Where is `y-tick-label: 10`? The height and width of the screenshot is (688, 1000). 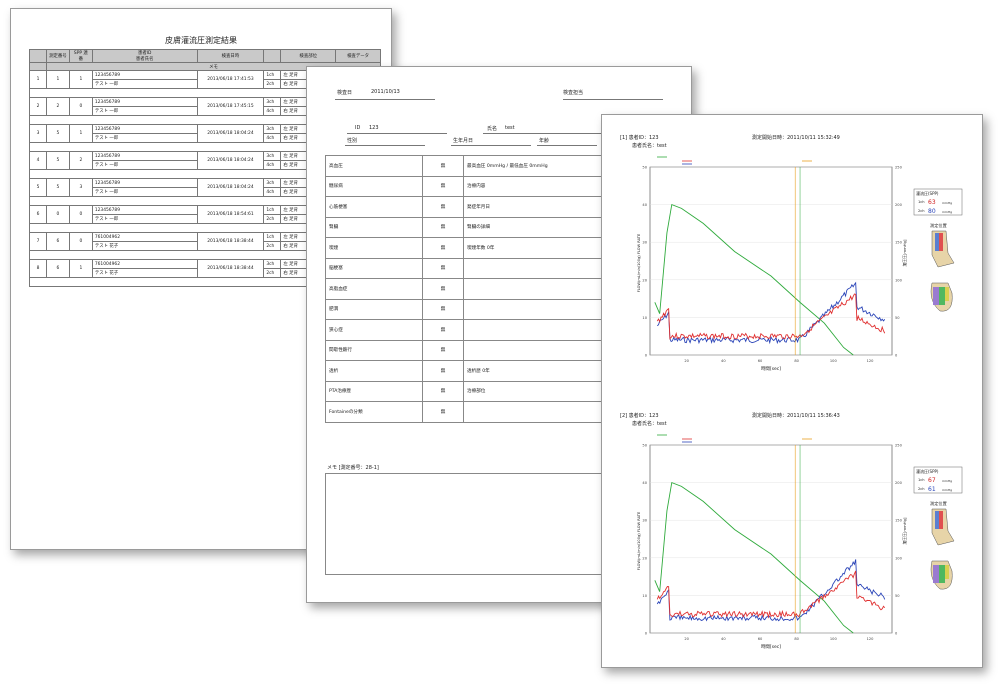 y-tick-label: 10 is located at coordinates (644, 318).